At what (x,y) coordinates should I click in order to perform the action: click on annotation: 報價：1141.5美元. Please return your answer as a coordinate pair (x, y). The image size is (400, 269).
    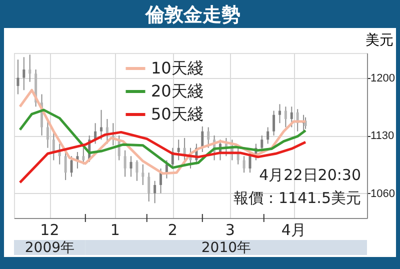
    Looking at the image, I should click on (297, 198).